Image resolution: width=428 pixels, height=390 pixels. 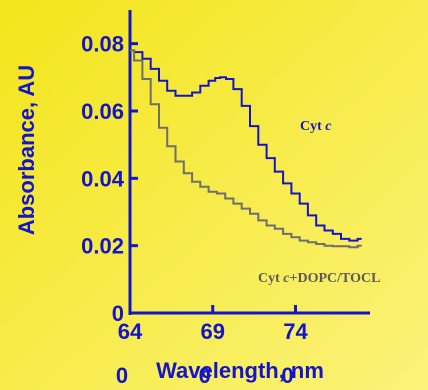 I want to click on series-label-dopc-main: Cyt, so click(x=270, y=278).